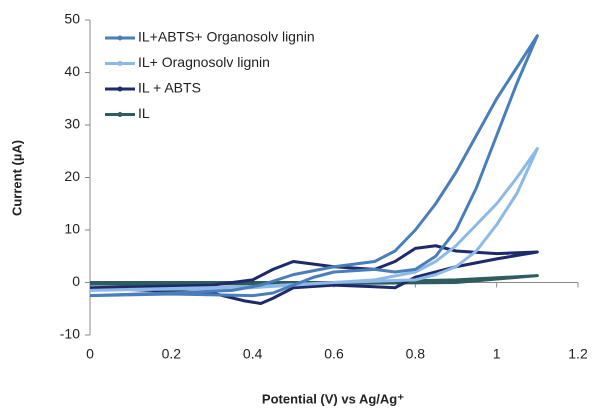  Describe the element at coordinates (72, 176) in the screenshot. I see `y-tick-label: 20` at that location.